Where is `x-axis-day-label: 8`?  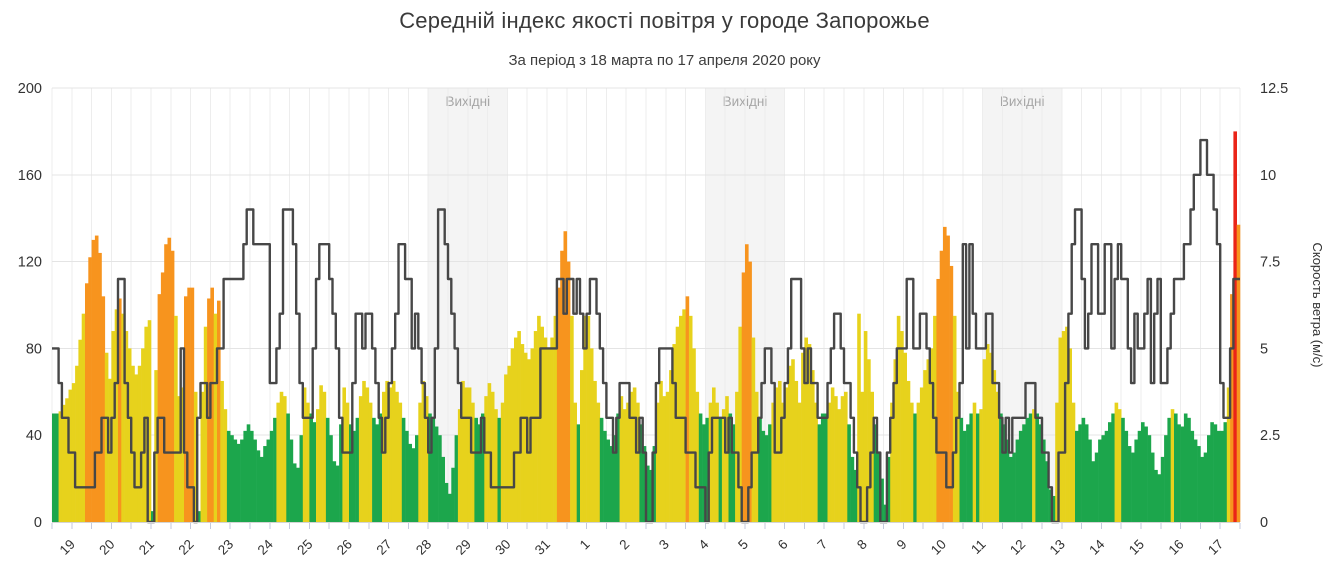 x-axis-day-label: 8 is located at coordinates (862, 545).